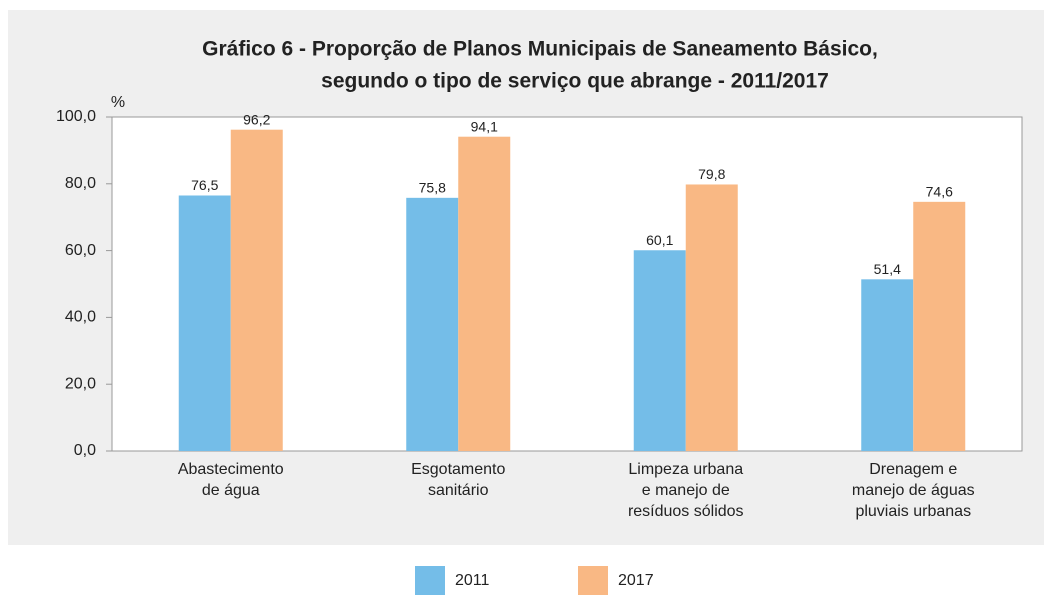  What do you see at coordinates (204, 185) in the screenshot?
I see `value-label: 76,5` at bounding box center [204, 185].